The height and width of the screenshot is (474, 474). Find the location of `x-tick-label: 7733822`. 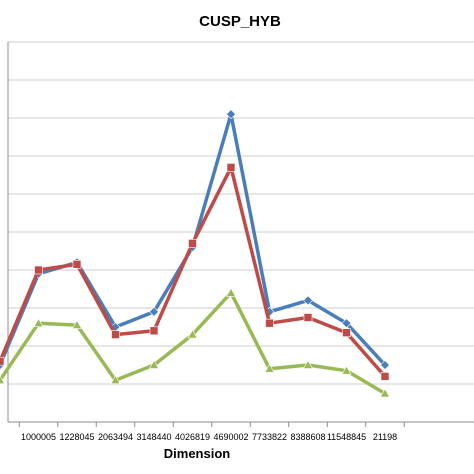

x-tick-label: 7733822 is located at coordinates (269, 437).